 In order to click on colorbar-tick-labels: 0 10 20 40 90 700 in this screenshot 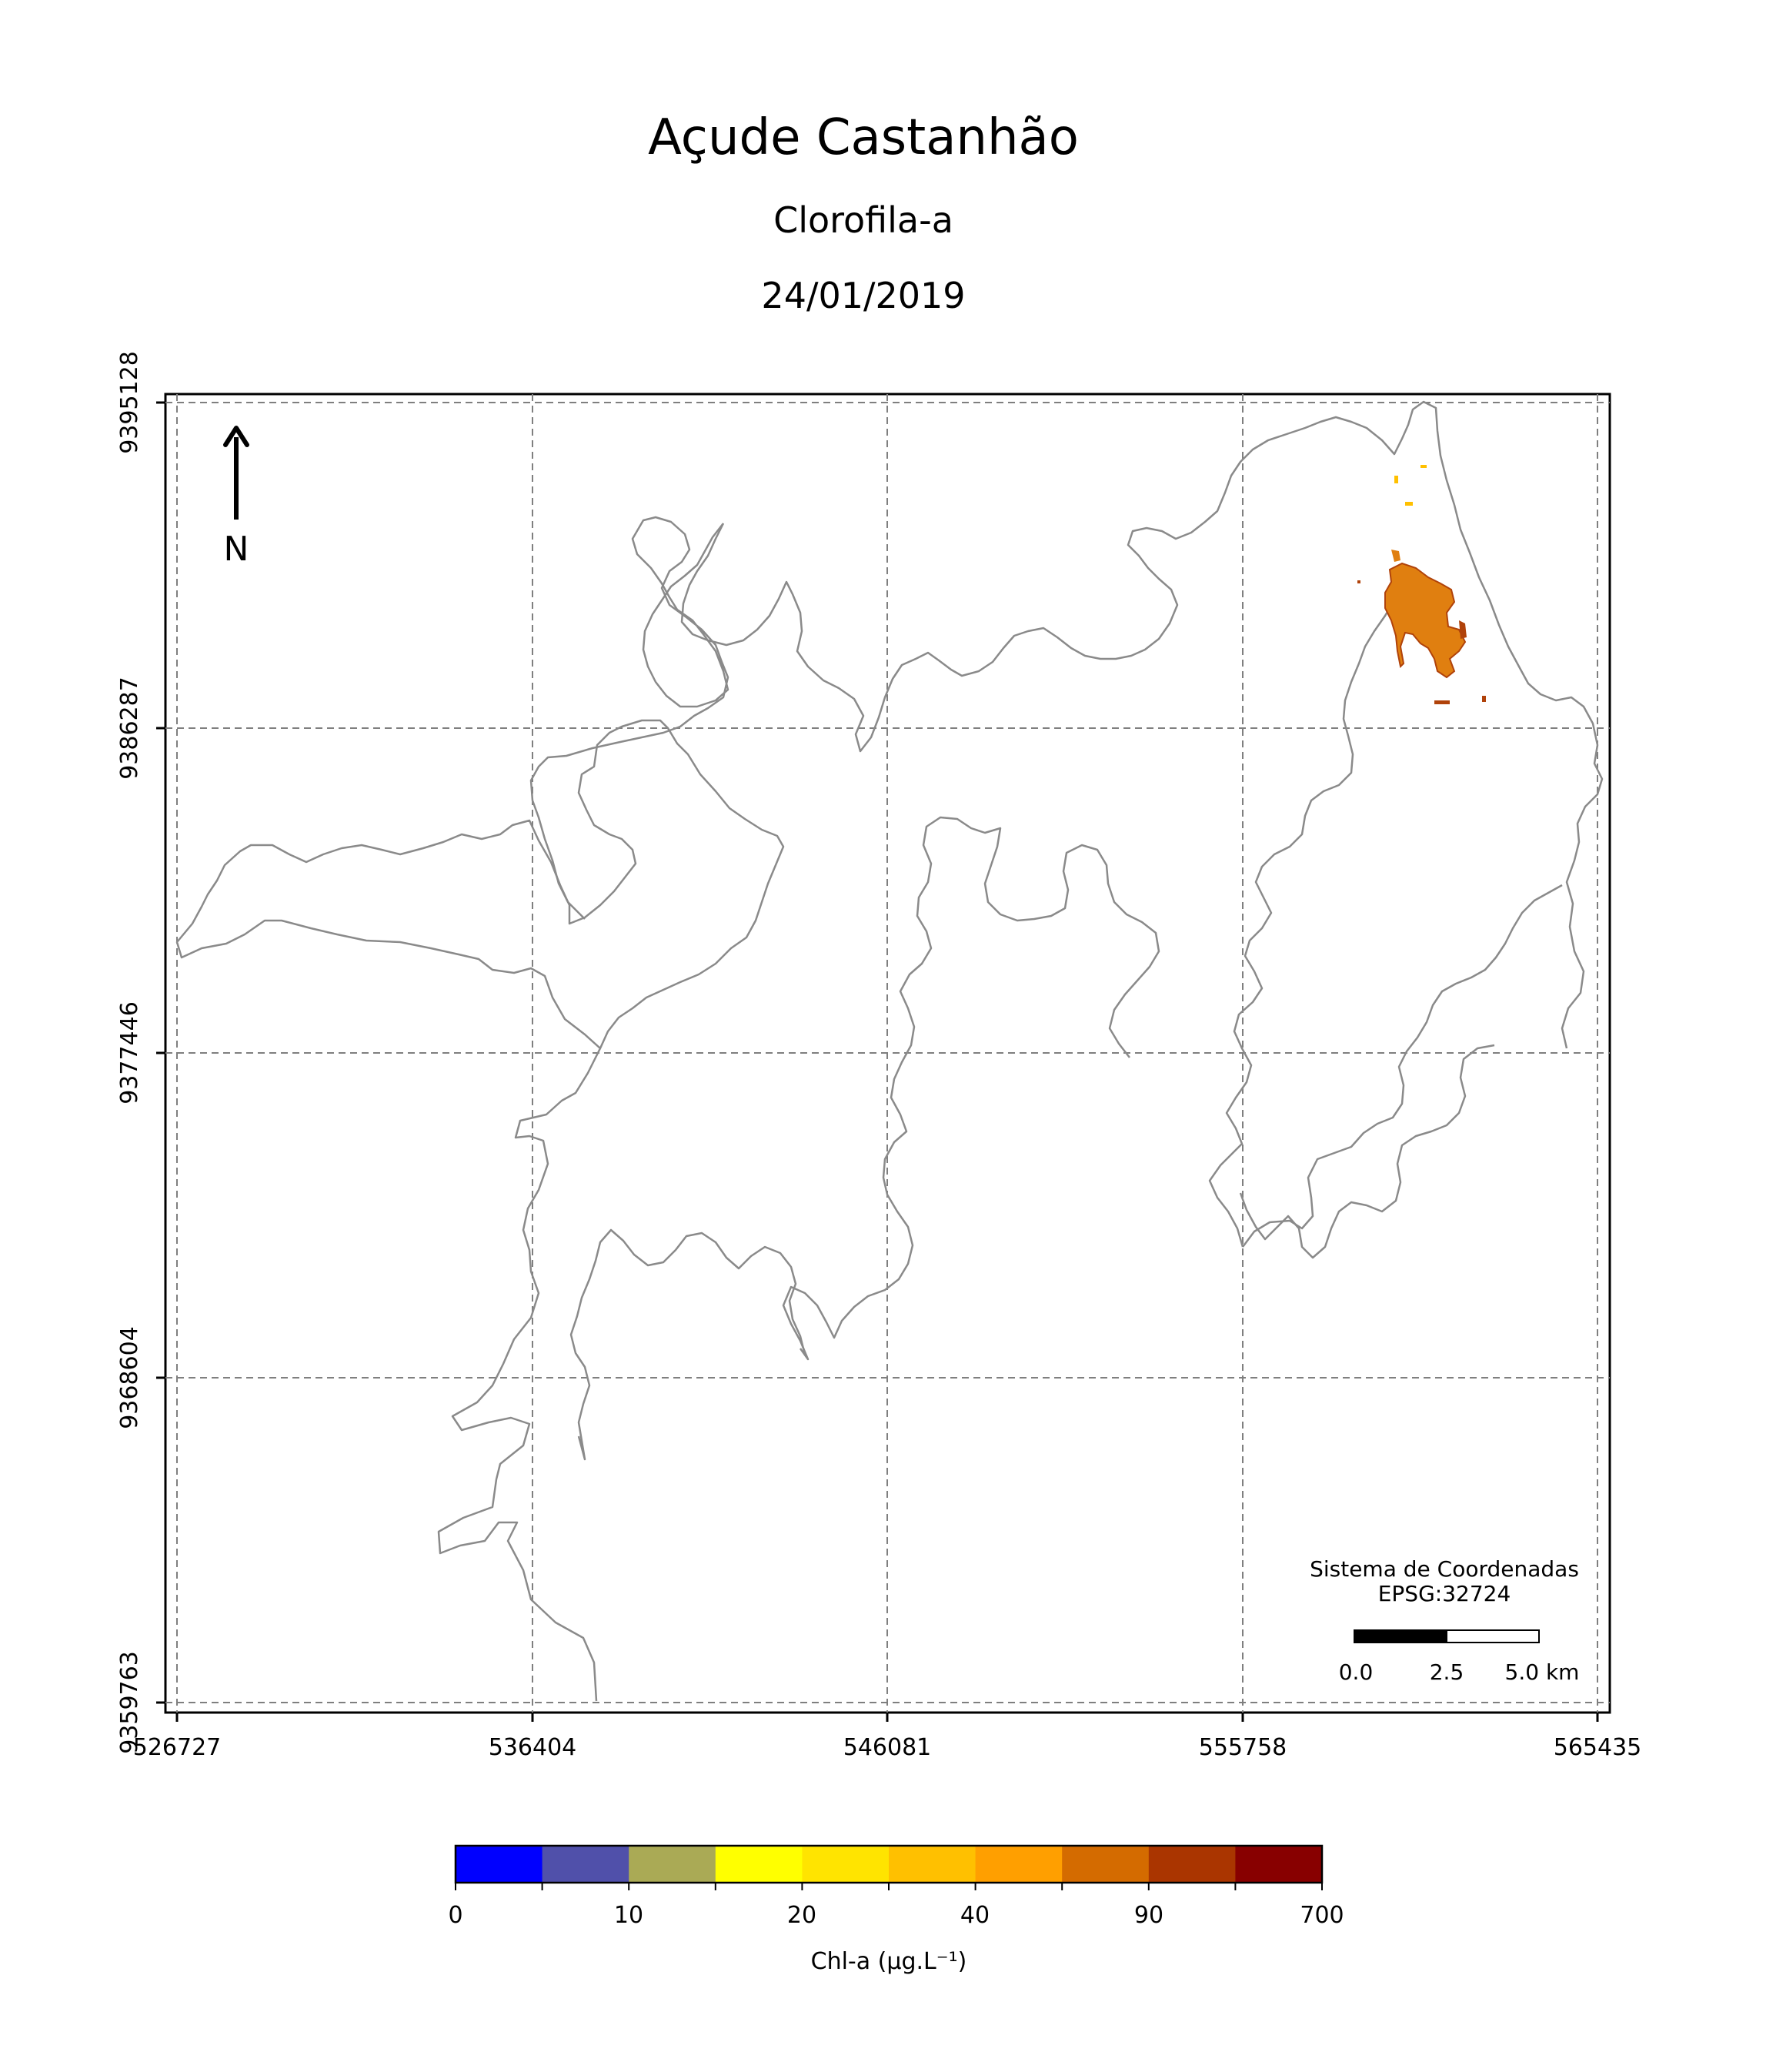, I will do `click(896, 1915)`.